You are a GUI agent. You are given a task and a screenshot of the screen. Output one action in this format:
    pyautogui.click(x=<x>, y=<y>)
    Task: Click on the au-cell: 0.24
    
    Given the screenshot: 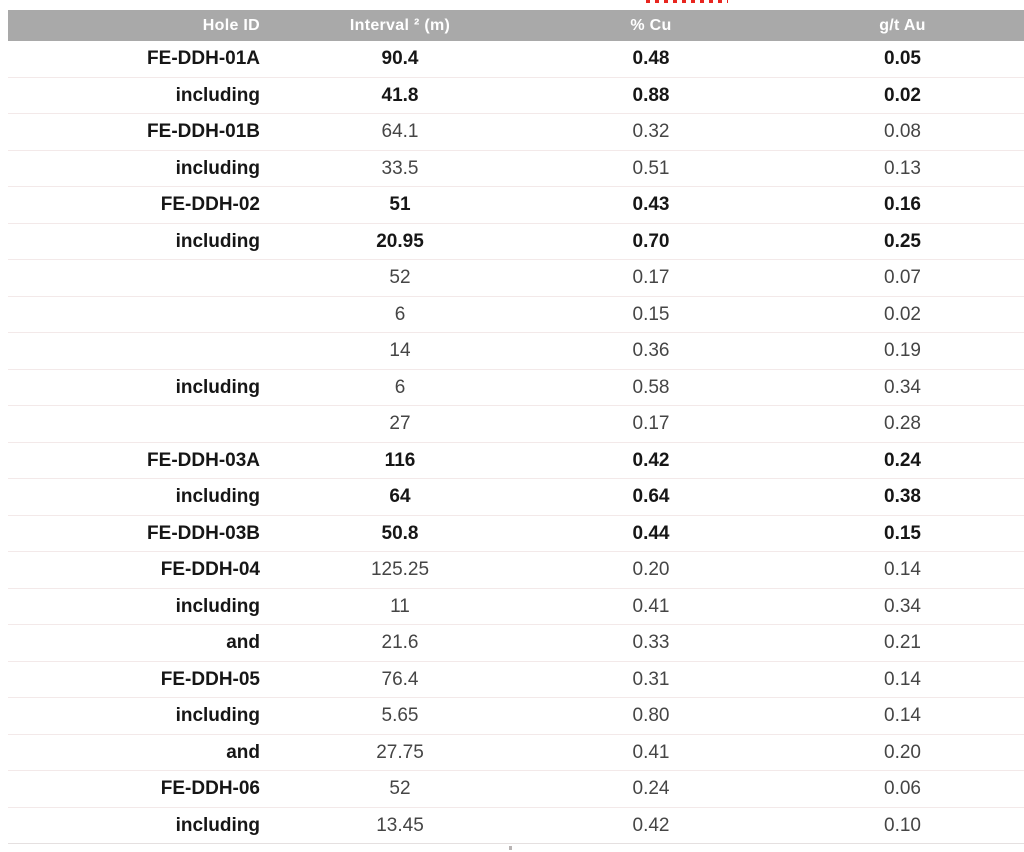 What is the action you would take?
    pyautogui.click(x=900, y=460)
    